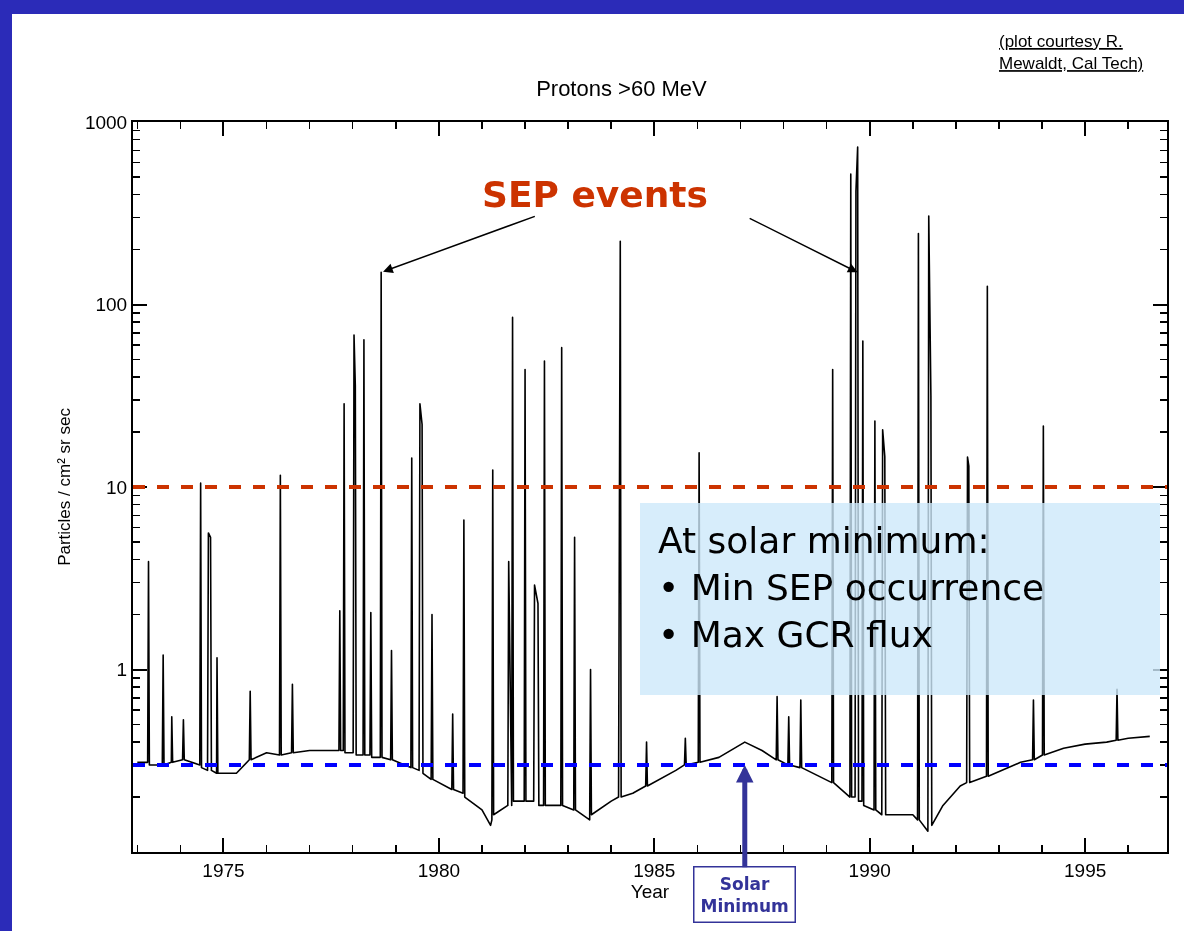  I want to click on x-axis-title: Year, so click(650, 891).